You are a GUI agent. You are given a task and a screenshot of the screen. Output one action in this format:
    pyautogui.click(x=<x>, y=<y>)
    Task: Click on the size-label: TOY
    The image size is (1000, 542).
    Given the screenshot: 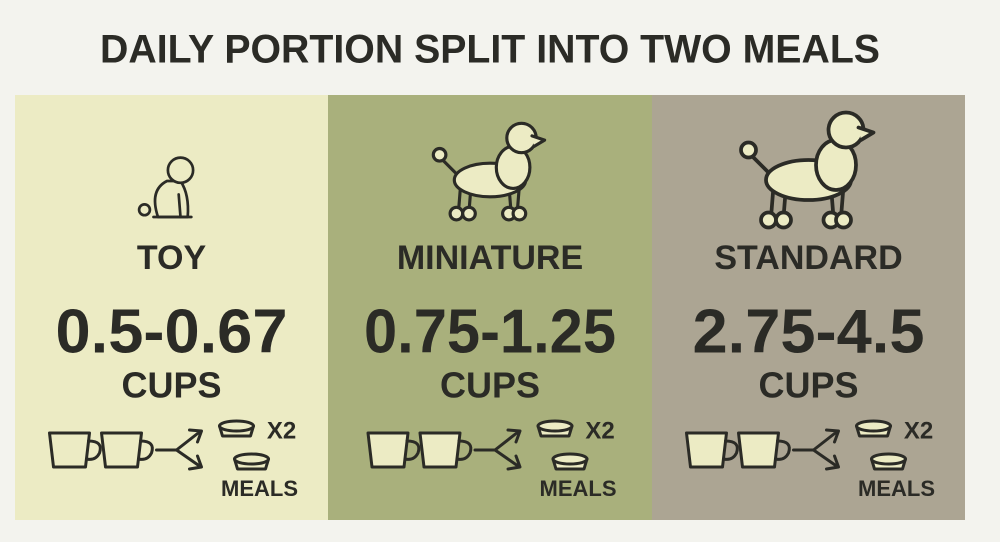 What is the action you would take?
    pyautogui.click(x=172, y=258)
    